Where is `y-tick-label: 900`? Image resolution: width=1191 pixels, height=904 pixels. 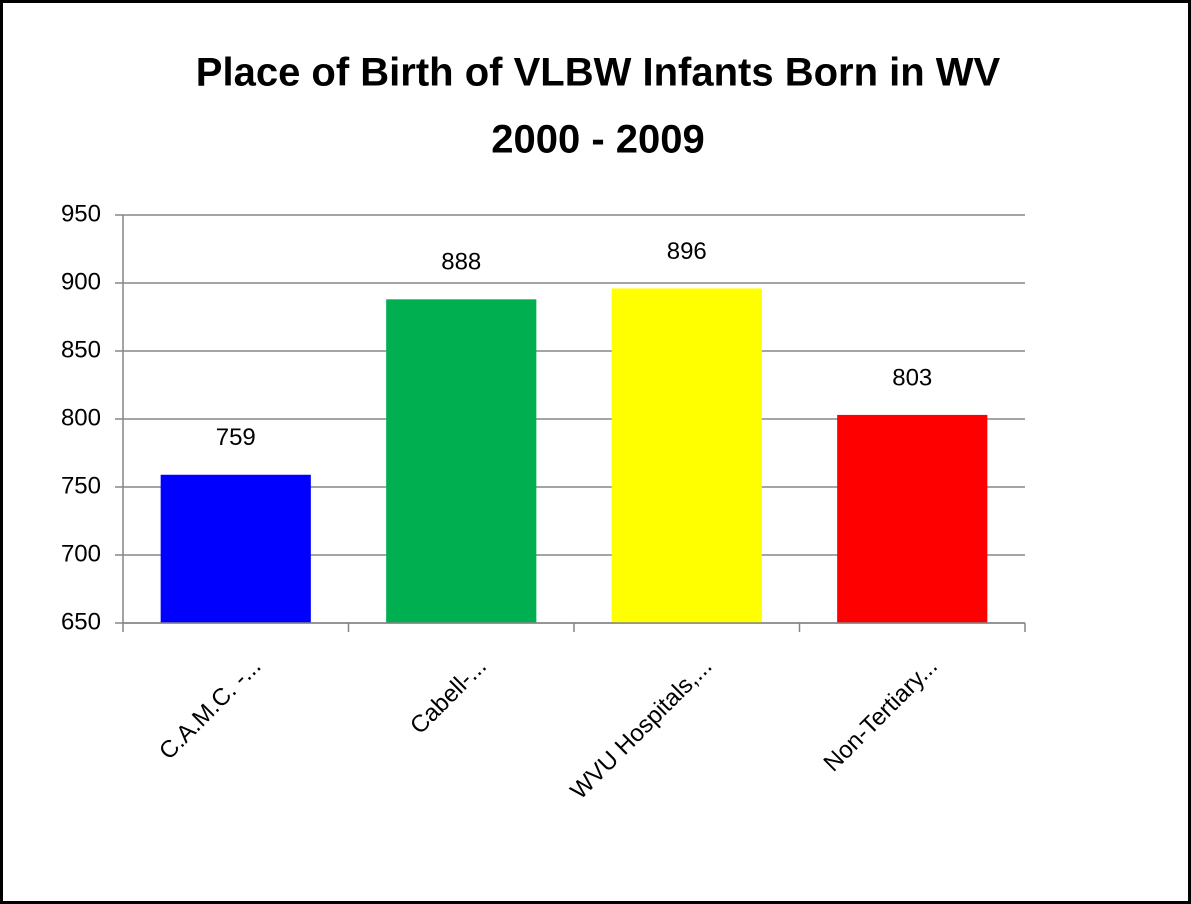
y-tick-label: 900 is located at coordinates (81, 281).